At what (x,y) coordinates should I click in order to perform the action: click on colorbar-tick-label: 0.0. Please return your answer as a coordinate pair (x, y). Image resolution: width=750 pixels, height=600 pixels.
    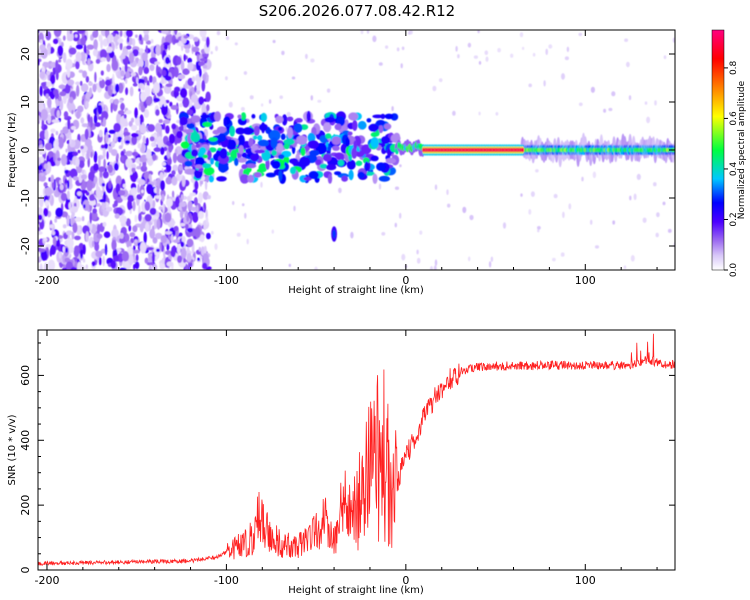
    Looking at the image, I should click on (734, 270).